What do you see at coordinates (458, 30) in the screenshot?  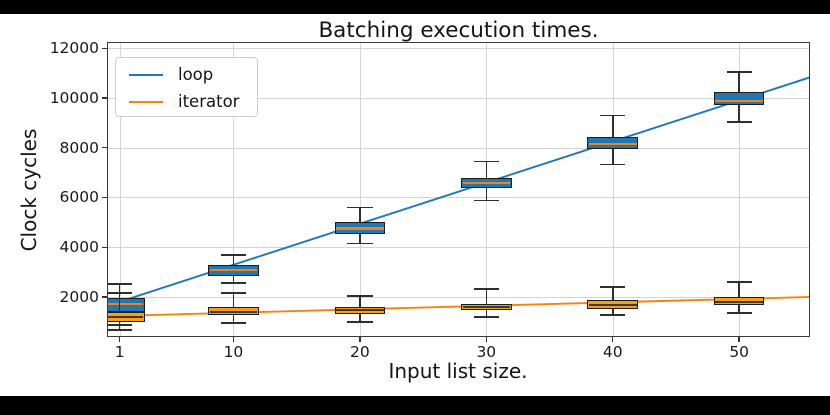 I see `chart-title: Batching execution times.` at bounding box center [458, 30].